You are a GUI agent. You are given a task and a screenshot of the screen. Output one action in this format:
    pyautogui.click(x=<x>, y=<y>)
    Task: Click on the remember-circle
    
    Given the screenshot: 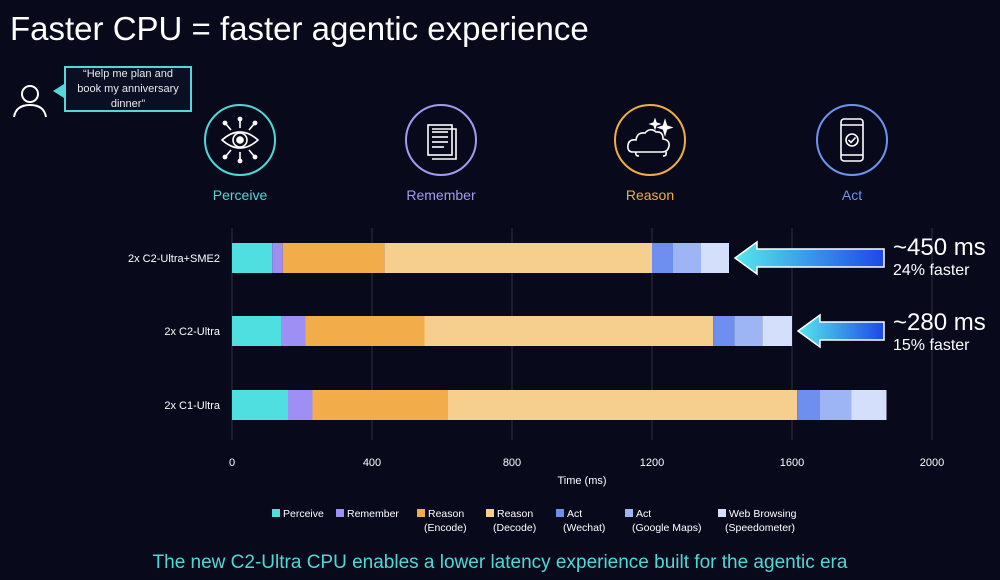 What is the action you would take?
    pyautogui.click(x=441, y=140)
    